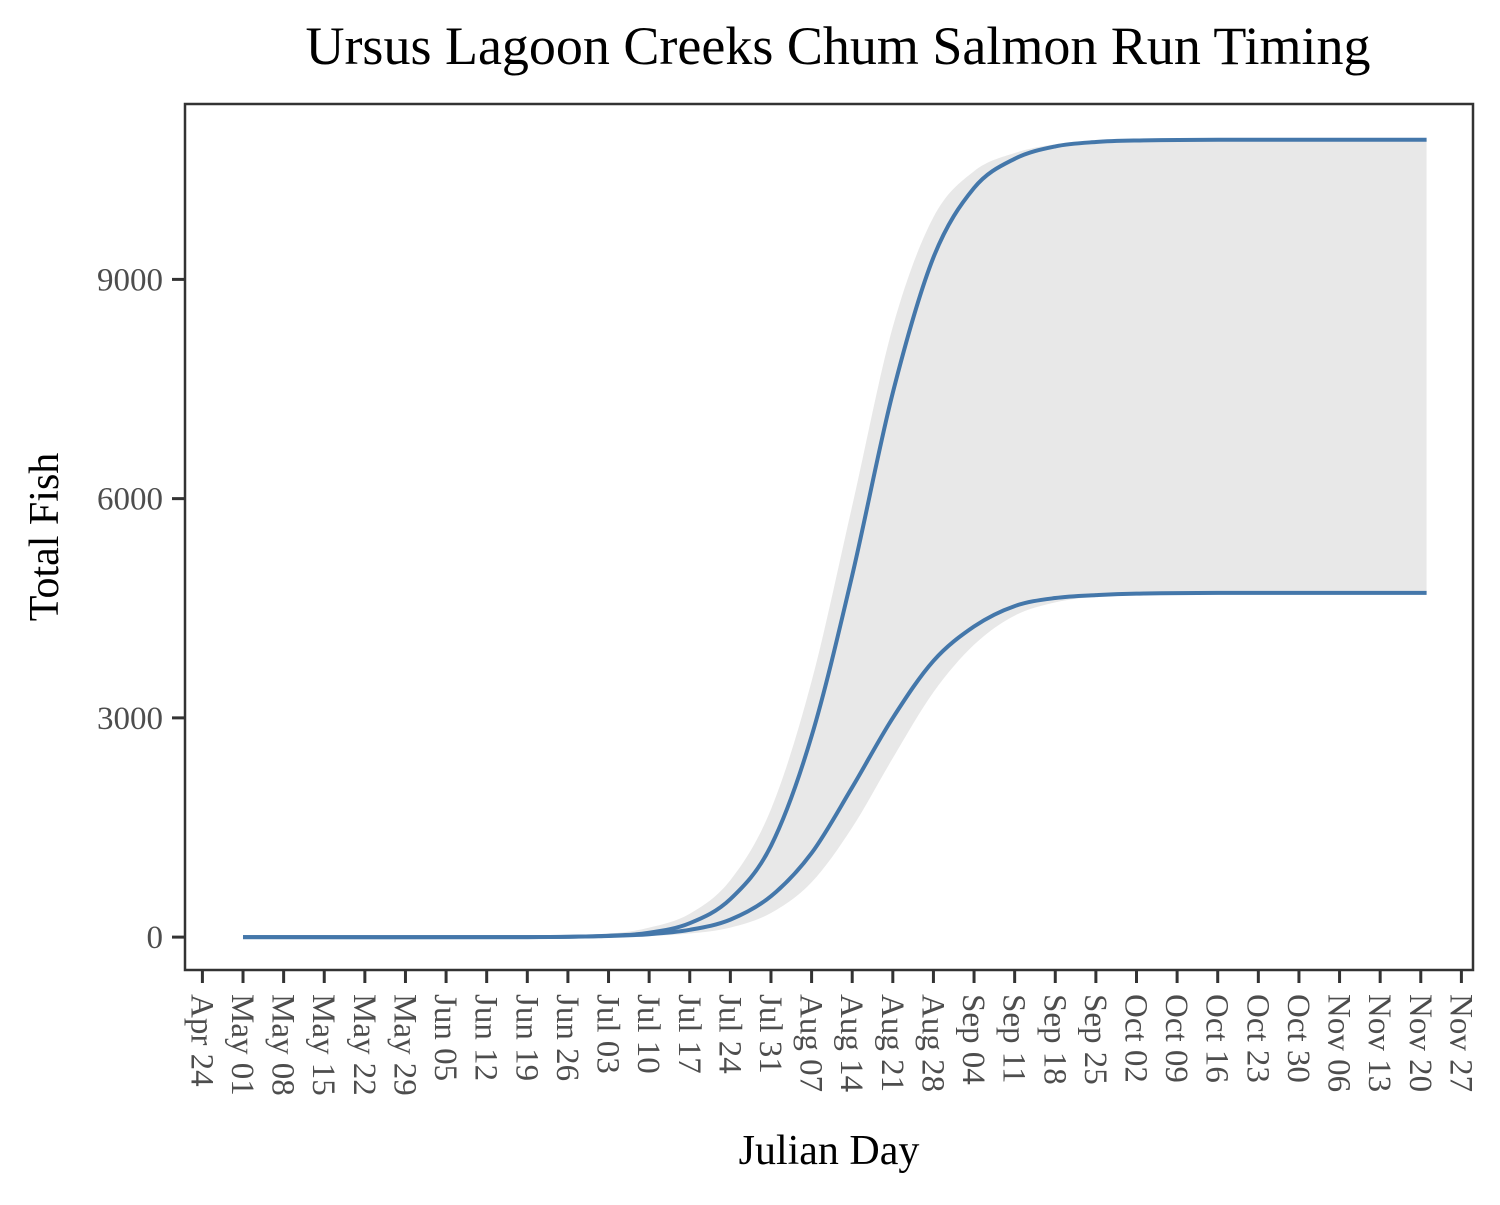  What do you see at coordinates (1298, 1038) in the screenshot?
I see `x-tick-label: Oct 30` at bounding box center [1298, 1038].